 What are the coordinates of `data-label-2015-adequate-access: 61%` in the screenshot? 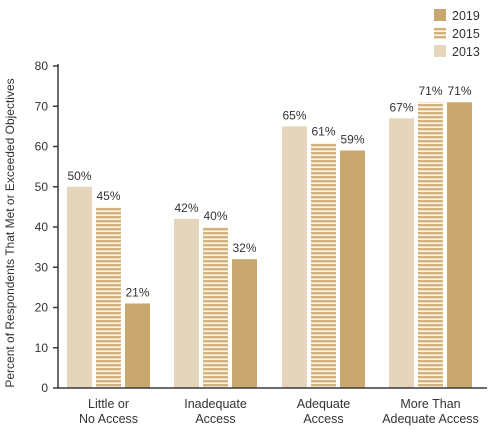 It's located at (323, 131).